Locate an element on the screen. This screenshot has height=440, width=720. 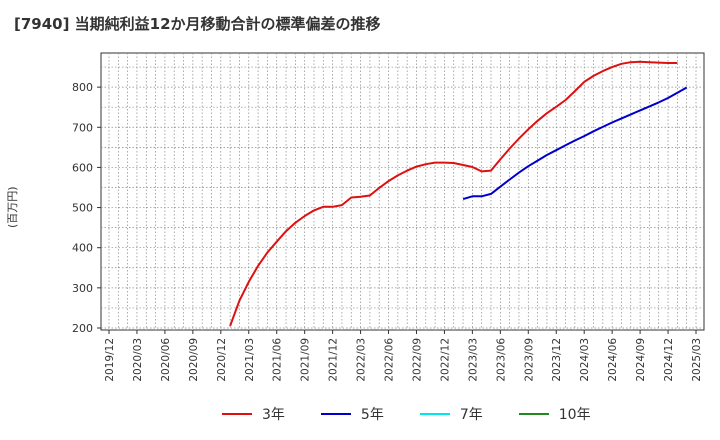
legend-label-3y: 3年 is located at coordinates (273, 415).